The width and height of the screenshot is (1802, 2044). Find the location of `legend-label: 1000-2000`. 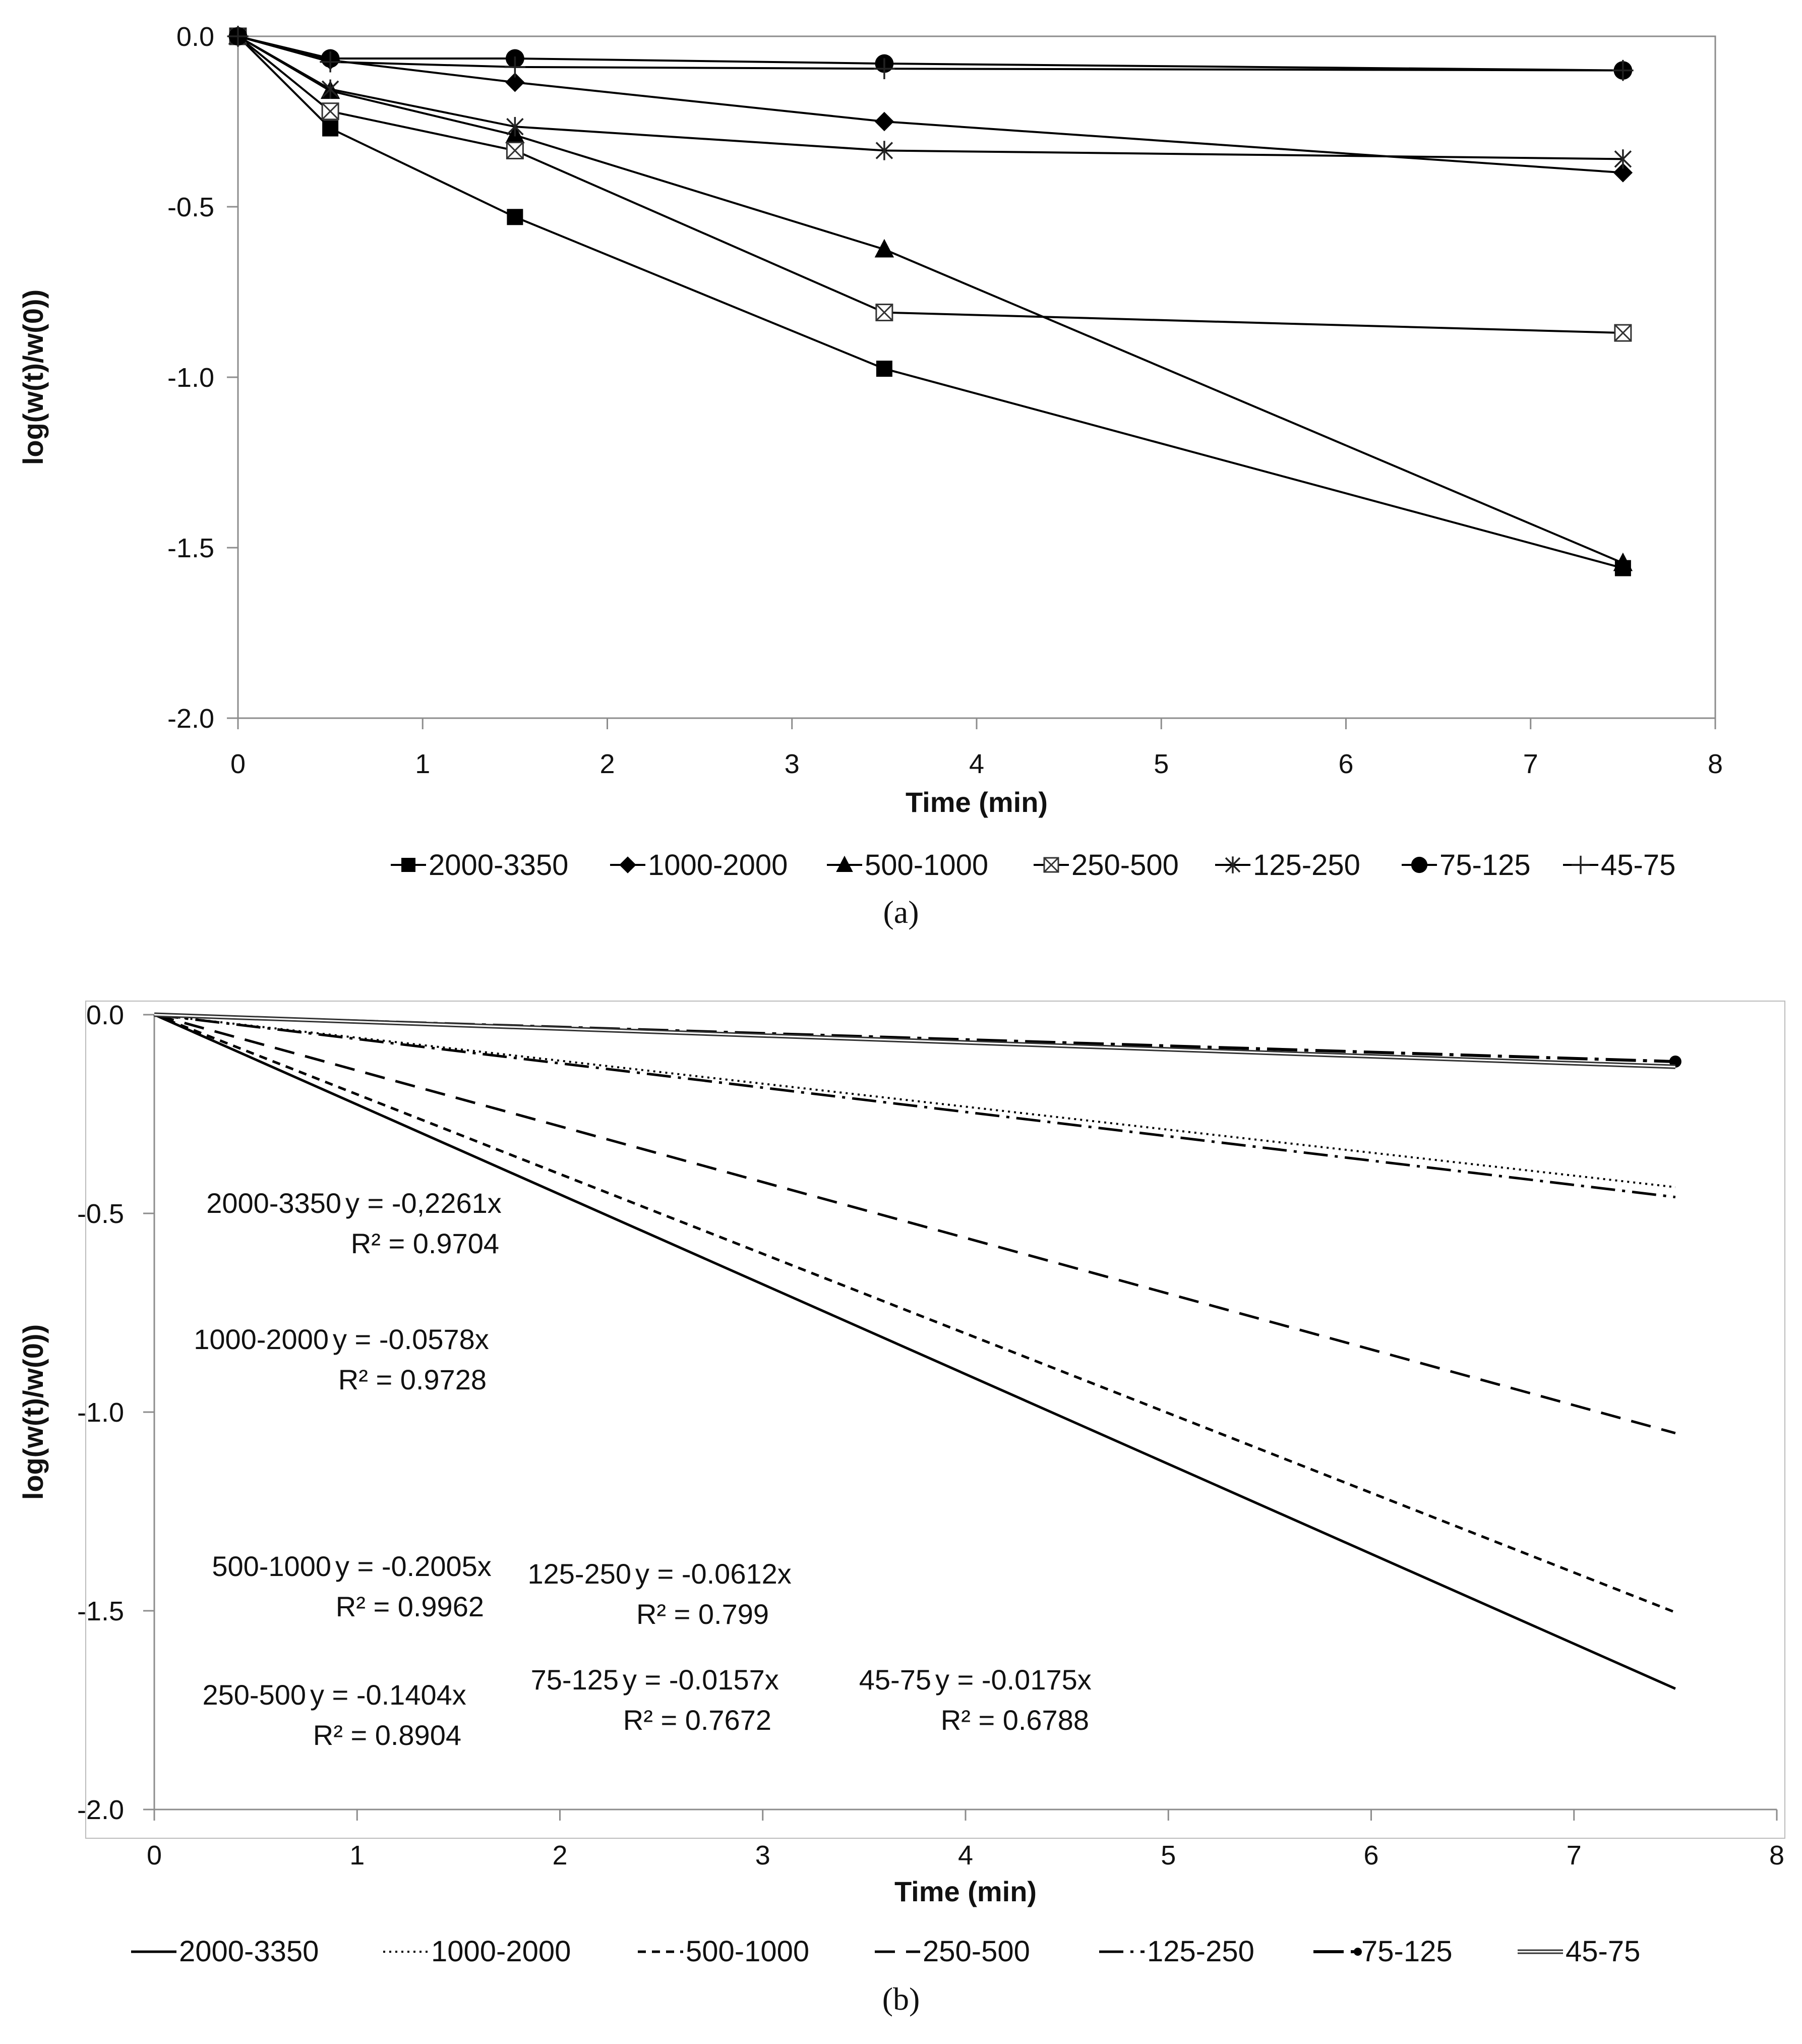

legend-label: 1000-2000 is located at coordinates (718, 865).